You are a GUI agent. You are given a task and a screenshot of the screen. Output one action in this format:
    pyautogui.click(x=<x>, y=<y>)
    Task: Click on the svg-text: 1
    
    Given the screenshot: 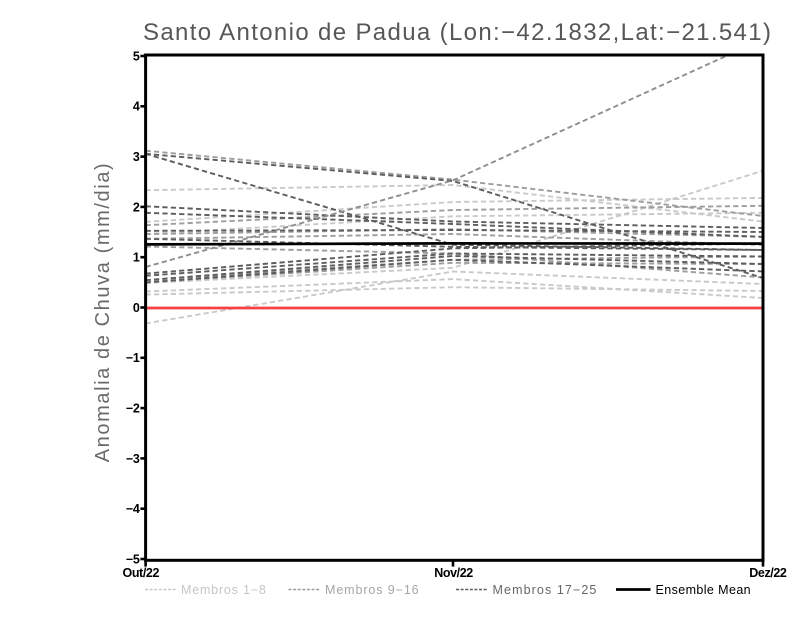 What is the action you would take?
    pyautogui.click(x=136, y=258)
    